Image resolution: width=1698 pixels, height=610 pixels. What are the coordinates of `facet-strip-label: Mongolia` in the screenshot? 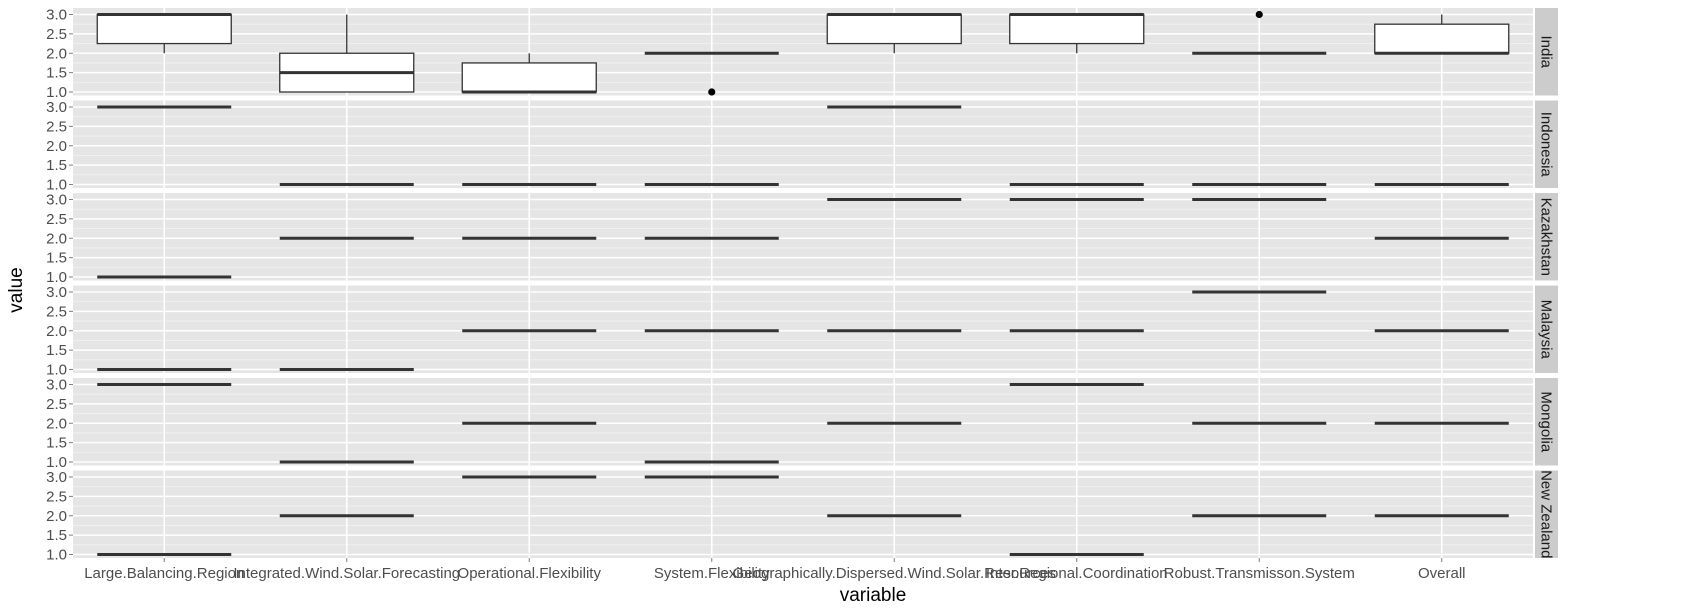 It's located at (1546, 422).